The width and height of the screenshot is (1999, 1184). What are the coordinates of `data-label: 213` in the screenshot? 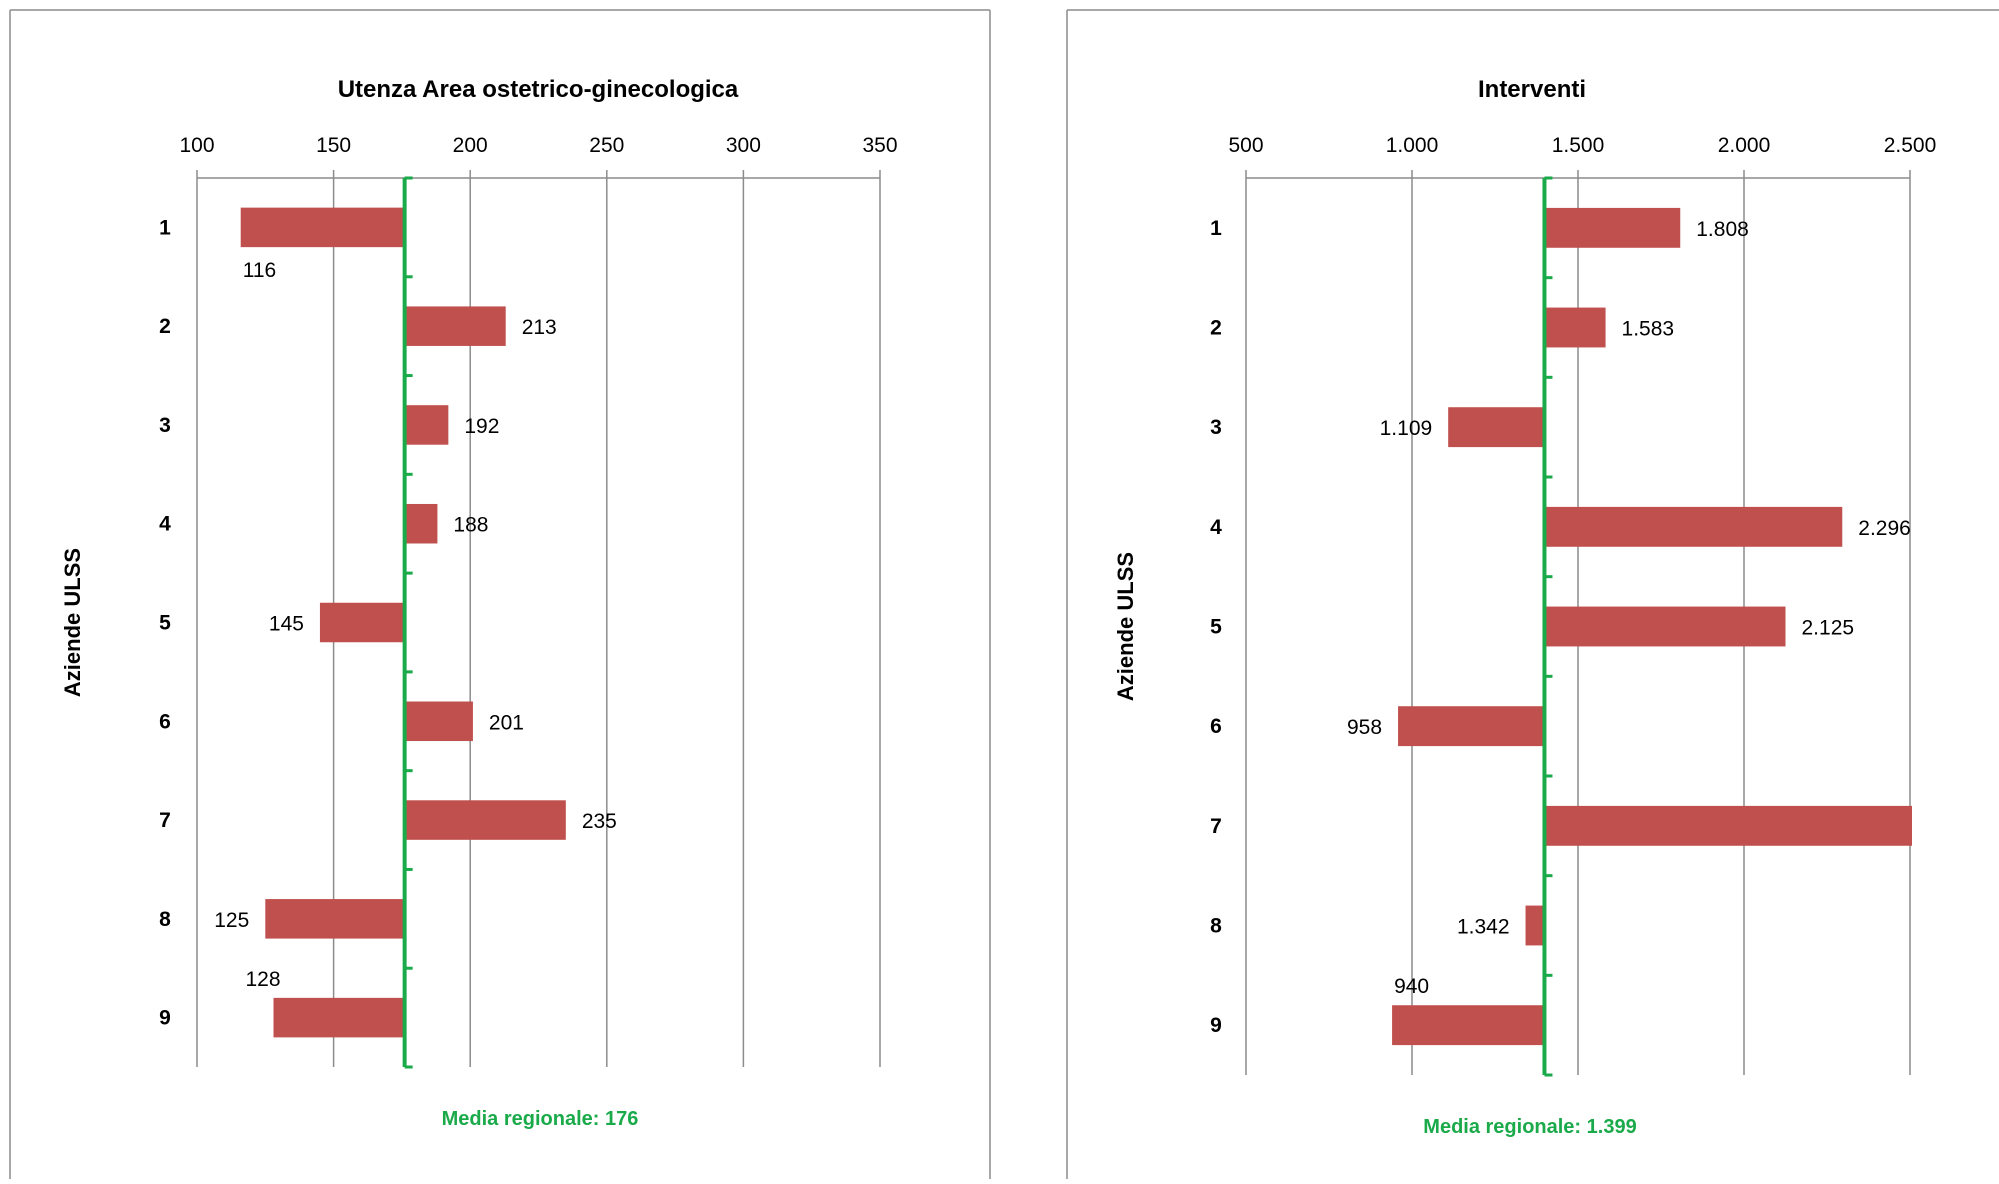 It's located at (539, 327).